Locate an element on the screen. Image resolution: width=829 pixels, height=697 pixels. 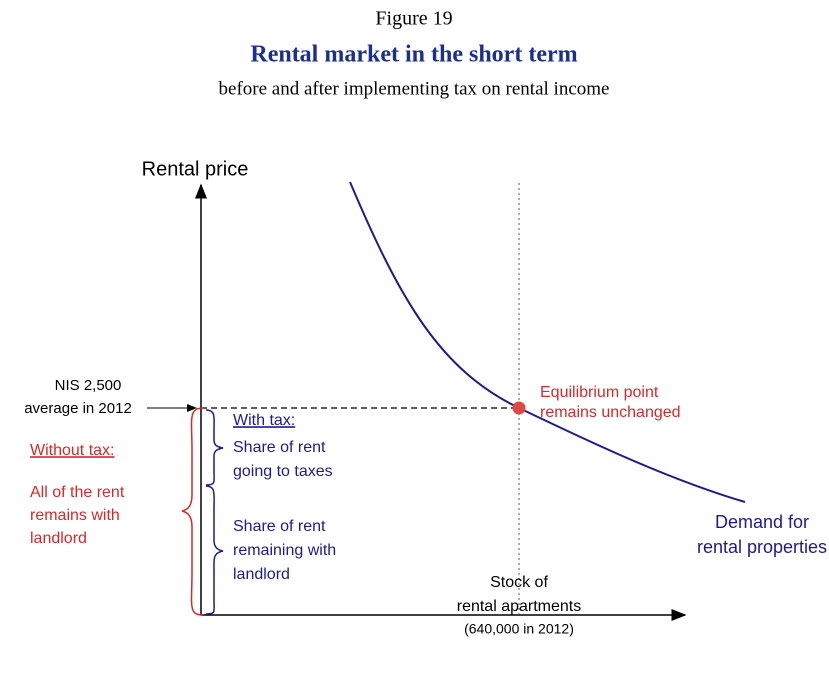
figure-label: Figure 19 is located at coordinates (413, 19).